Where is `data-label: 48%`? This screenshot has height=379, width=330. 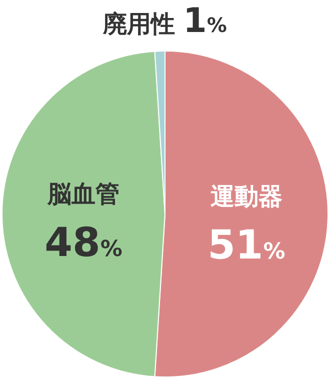 data-label: 48% is located at coordinates (83, 243).